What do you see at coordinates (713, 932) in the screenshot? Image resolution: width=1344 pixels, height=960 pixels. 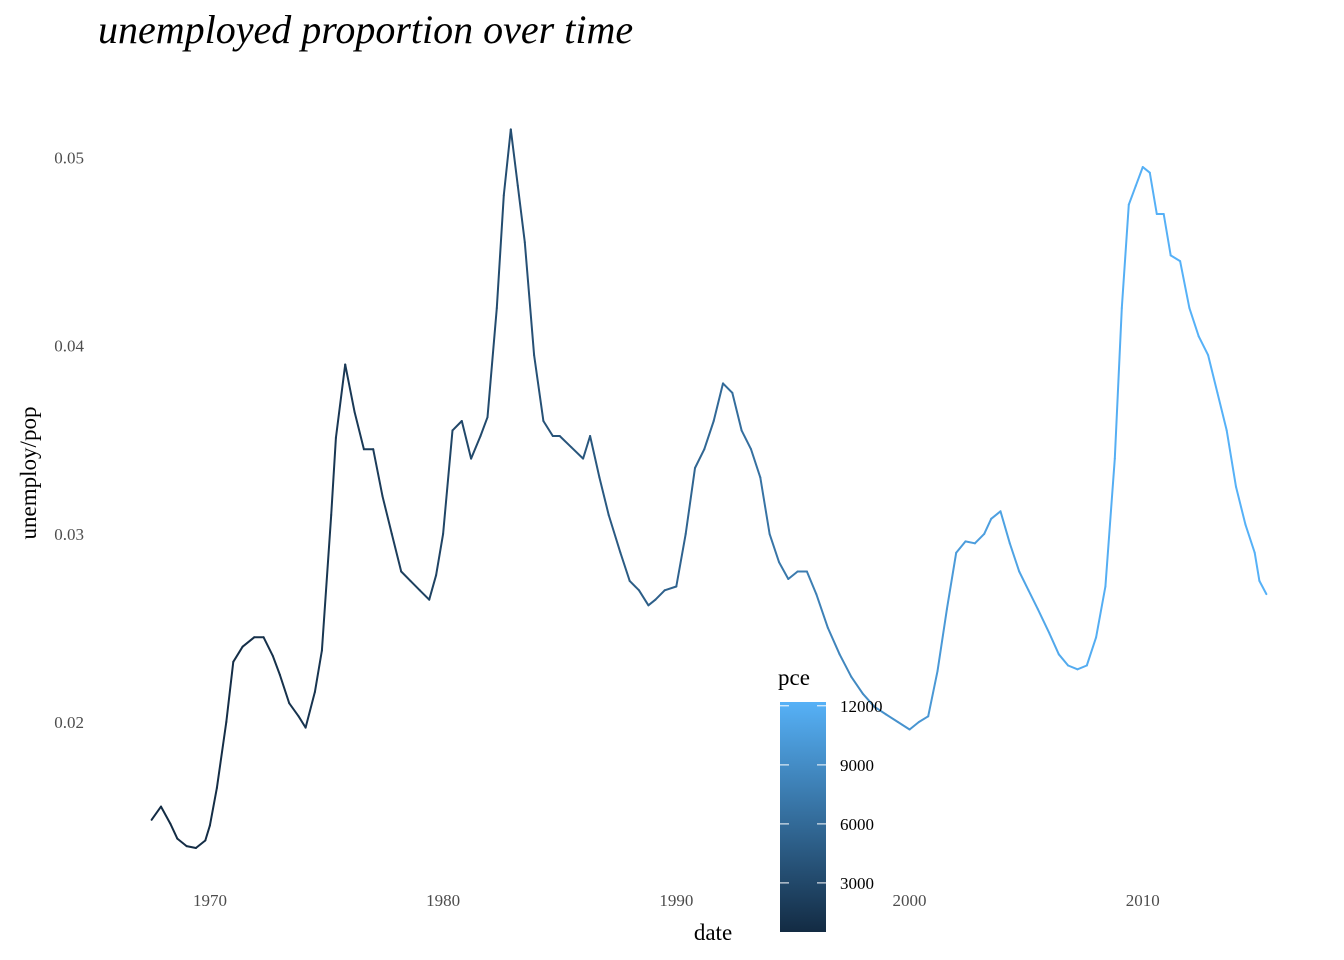 I see `x-axis-title: date` at bounding box center [713, 932].